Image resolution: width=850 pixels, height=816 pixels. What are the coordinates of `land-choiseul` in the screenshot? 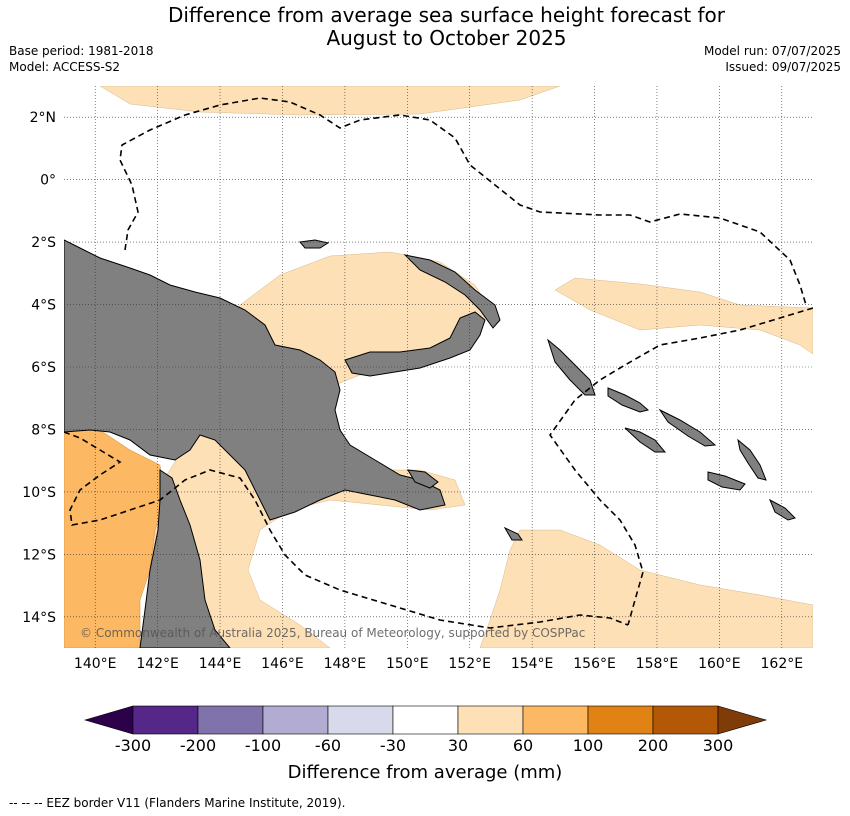 It's located at (628, 400).